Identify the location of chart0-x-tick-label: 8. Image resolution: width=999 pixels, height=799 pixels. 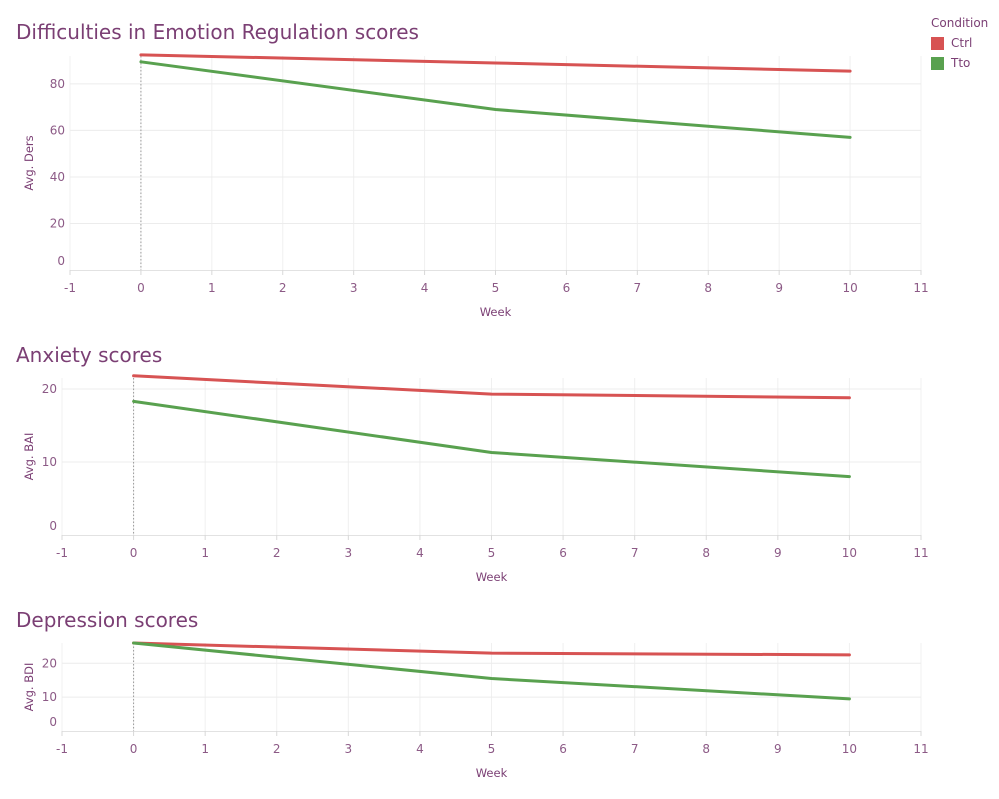
(708, 288).